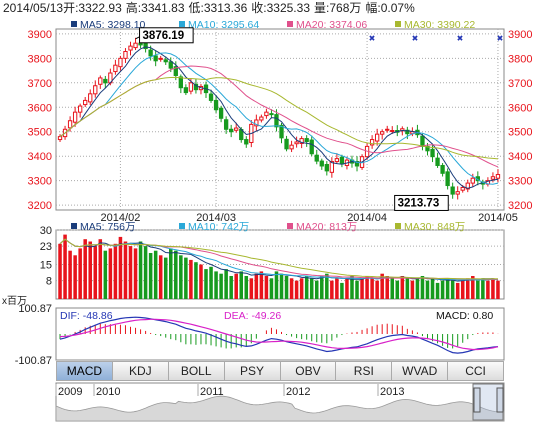 The width and height of the screenshot is (534, 426). I want to click on price-tick-right: 3400, so click(520, 157).